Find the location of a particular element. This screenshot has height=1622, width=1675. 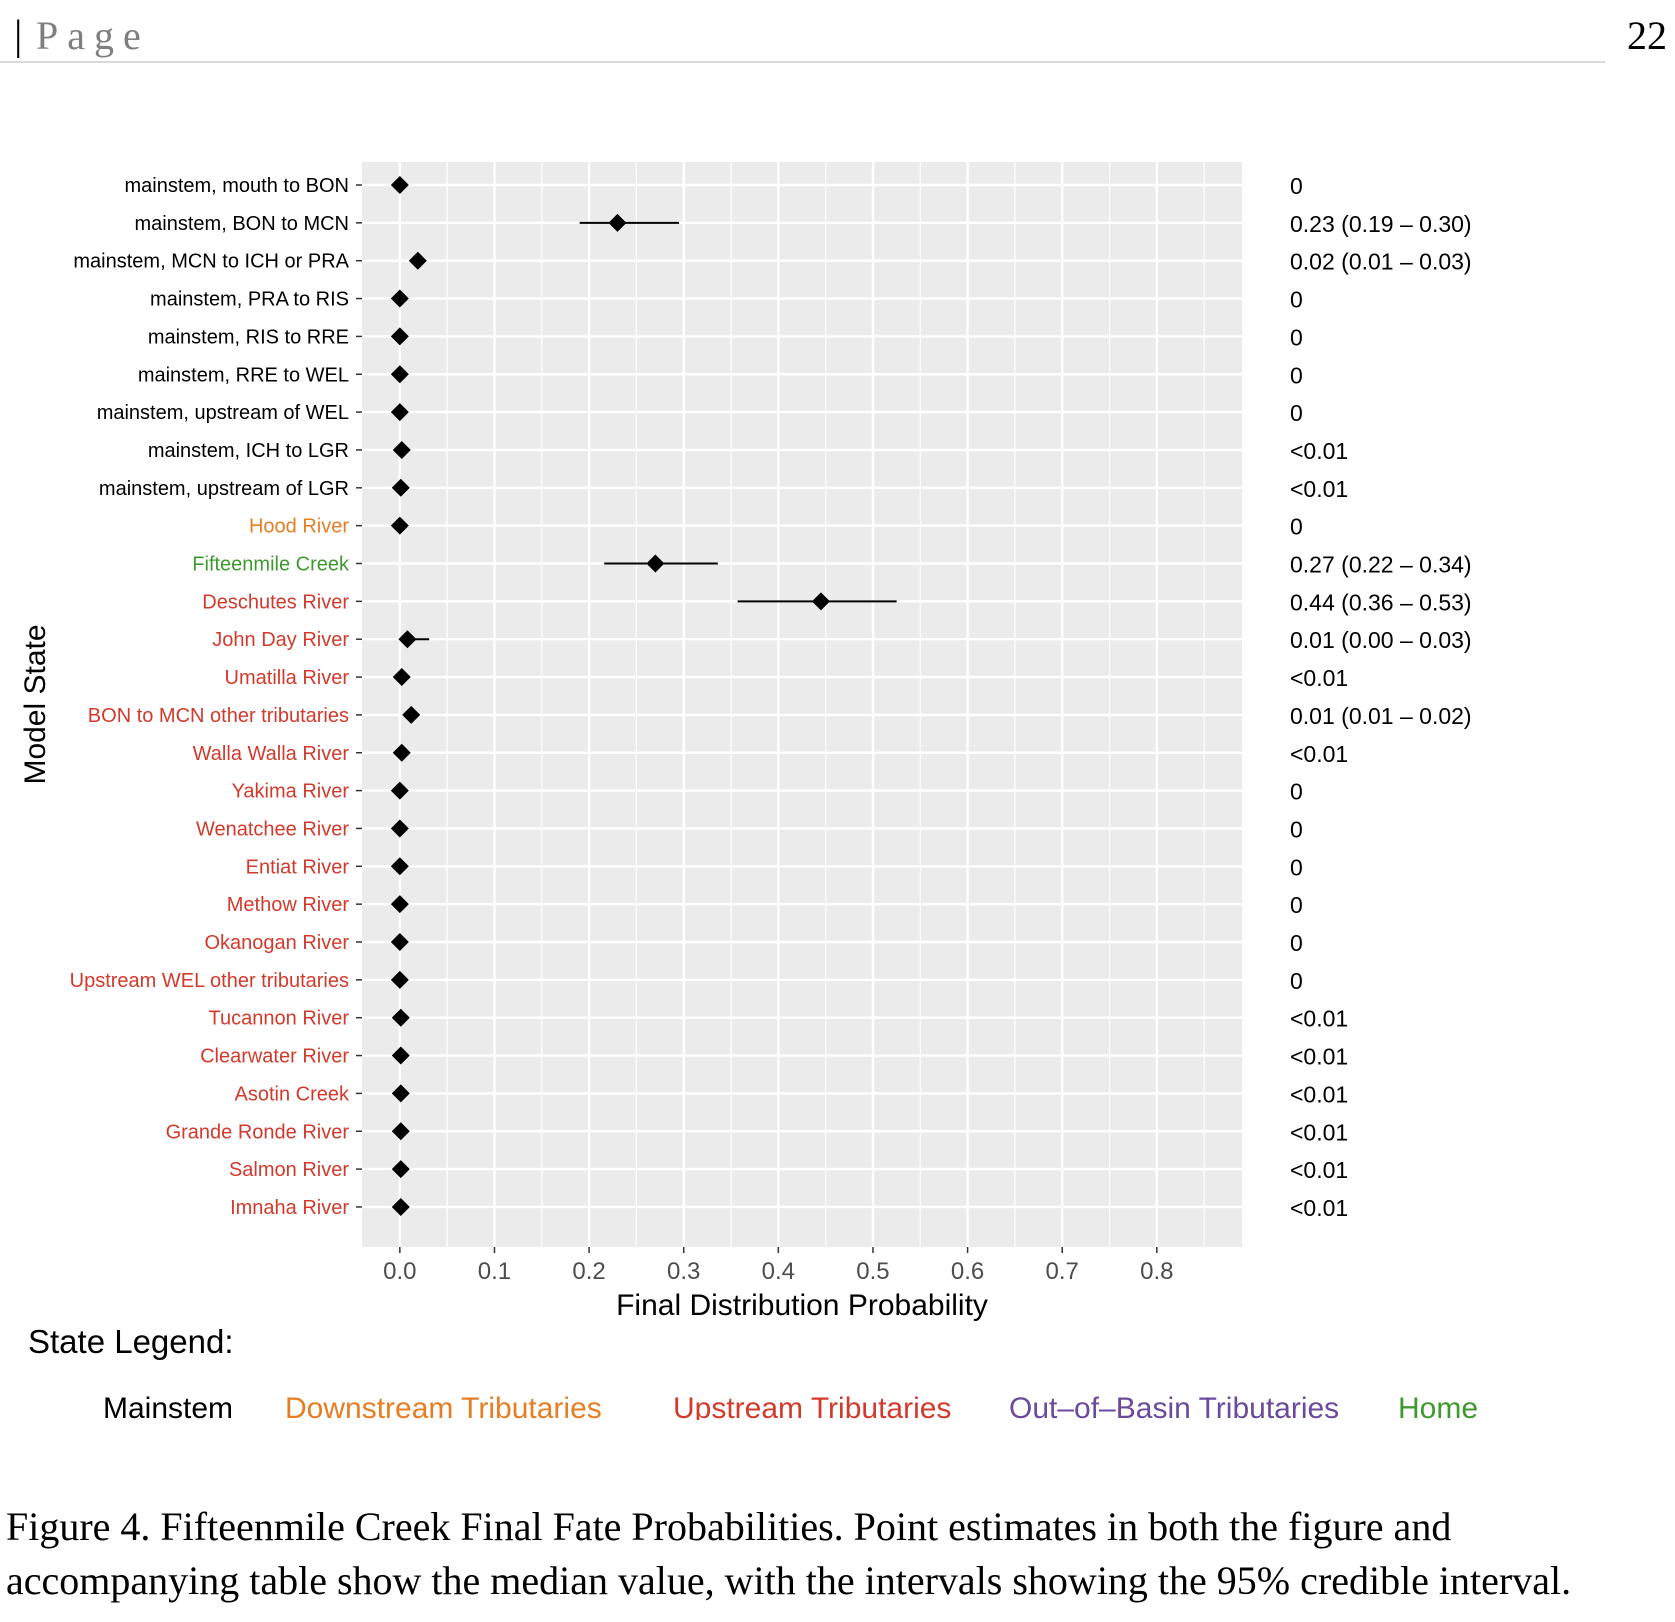

table-value: 0.01 (0.01 – 0.02) is located at coordinates (1381, 716).